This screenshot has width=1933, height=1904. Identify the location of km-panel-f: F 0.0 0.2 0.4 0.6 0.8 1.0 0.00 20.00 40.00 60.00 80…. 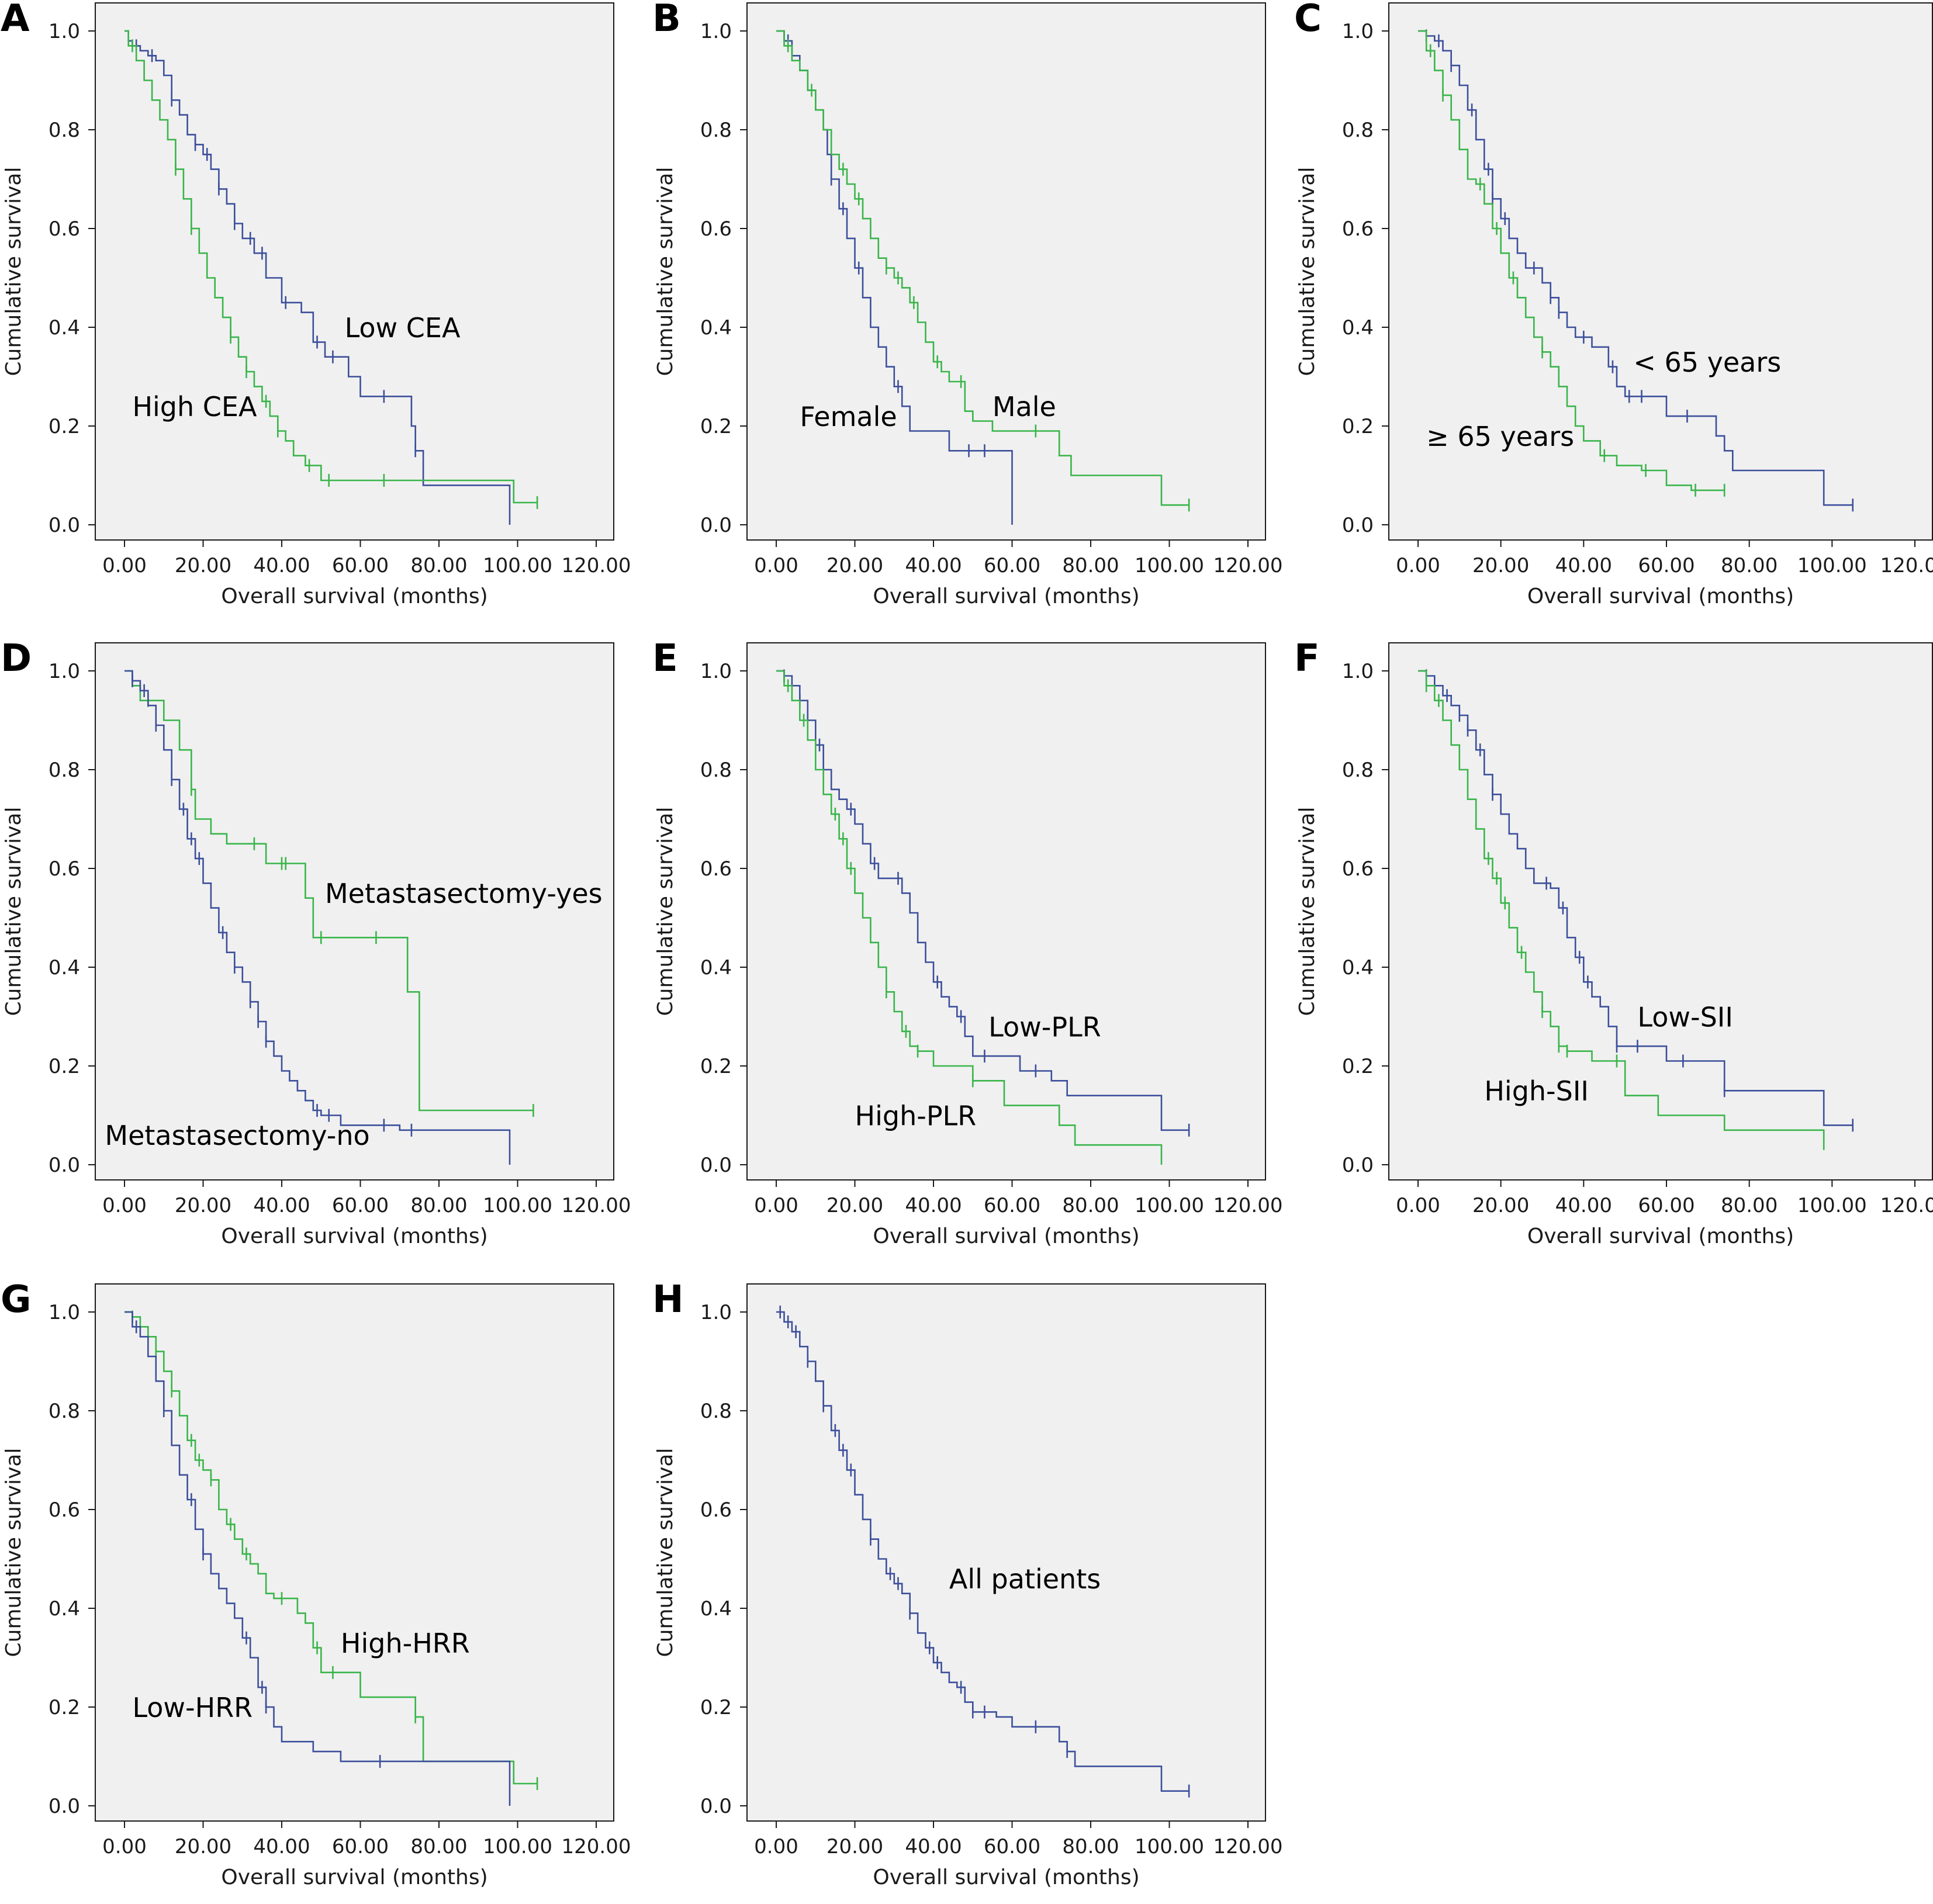
(1613, 942).